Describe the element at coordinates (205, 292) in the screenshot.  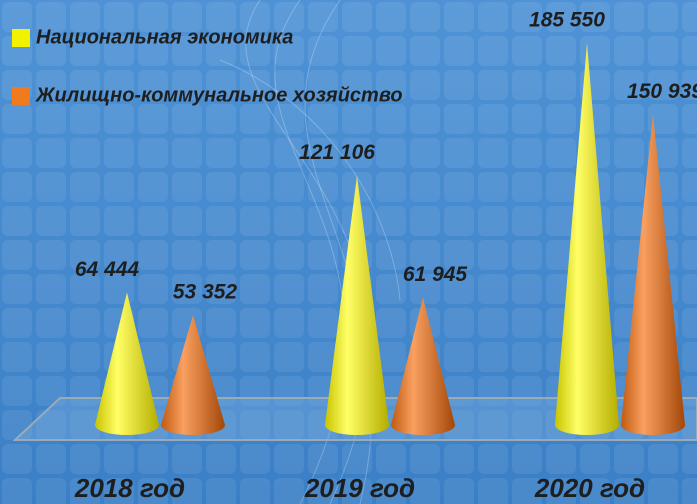
I see `data-label: 53 352` at that location.